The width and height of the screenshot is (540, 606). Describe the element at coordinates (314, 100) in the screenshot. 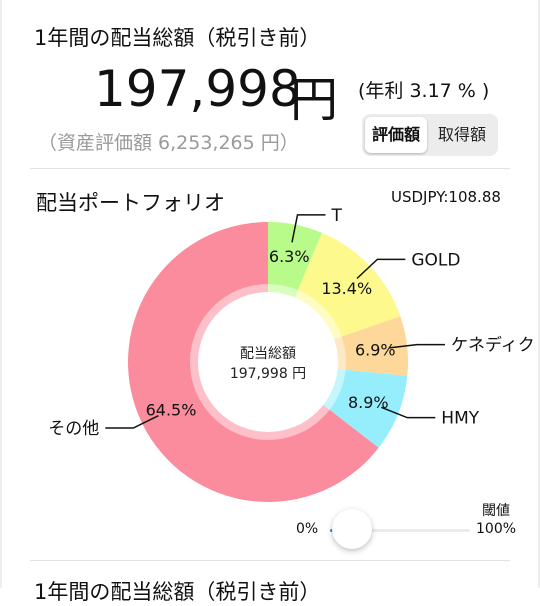

I see `currency-unit: 円` at that location.